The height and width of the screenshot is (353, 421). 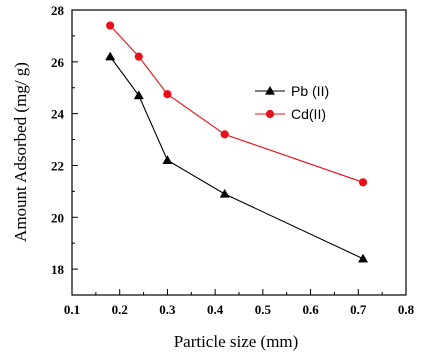 What do you see at coordinates (58, 269) in the screenshot?
I see `y-tick-label: 18` at bounding box center [58, 269].